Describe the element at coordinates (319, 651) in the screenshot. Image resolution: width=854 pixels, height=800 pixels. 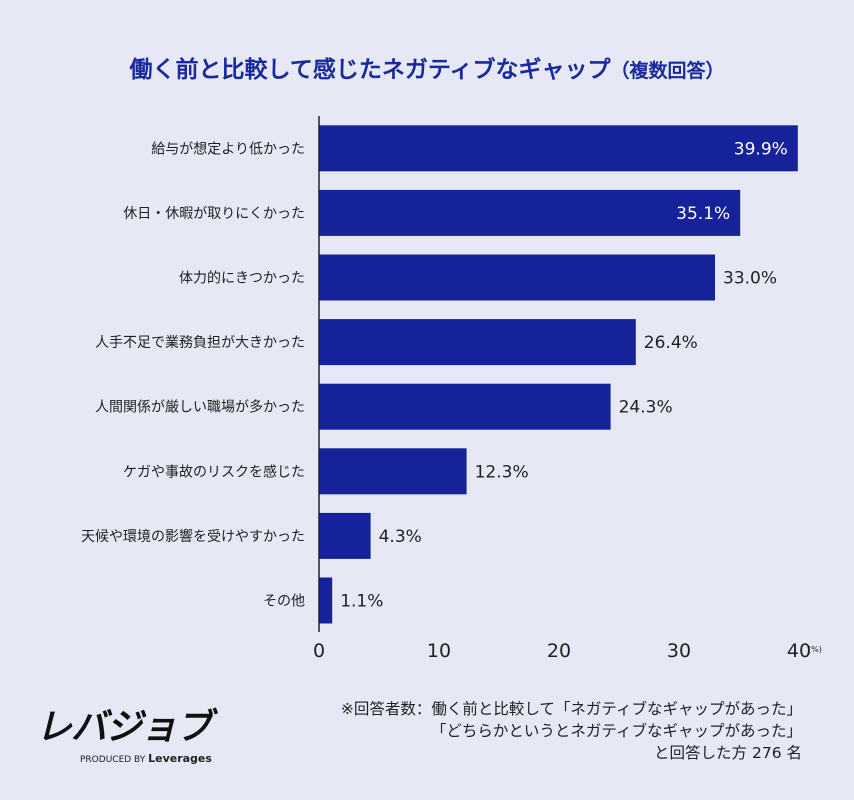
I see `x-tick-label: 0` at that location.